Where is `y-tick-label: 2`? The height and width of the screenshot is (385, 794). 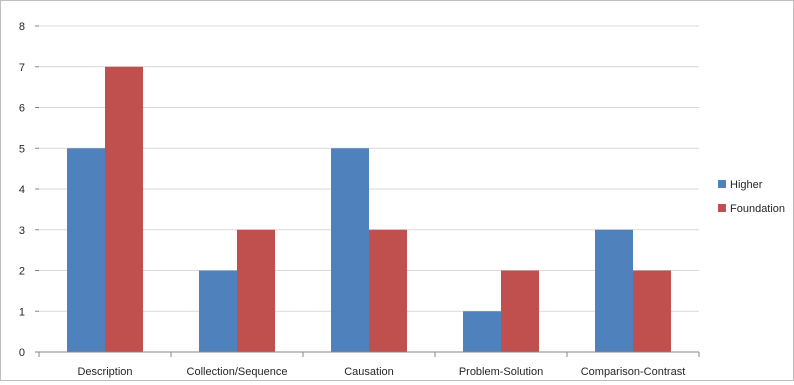 y-tick-label: 2 is located at coordinates (22, 272).